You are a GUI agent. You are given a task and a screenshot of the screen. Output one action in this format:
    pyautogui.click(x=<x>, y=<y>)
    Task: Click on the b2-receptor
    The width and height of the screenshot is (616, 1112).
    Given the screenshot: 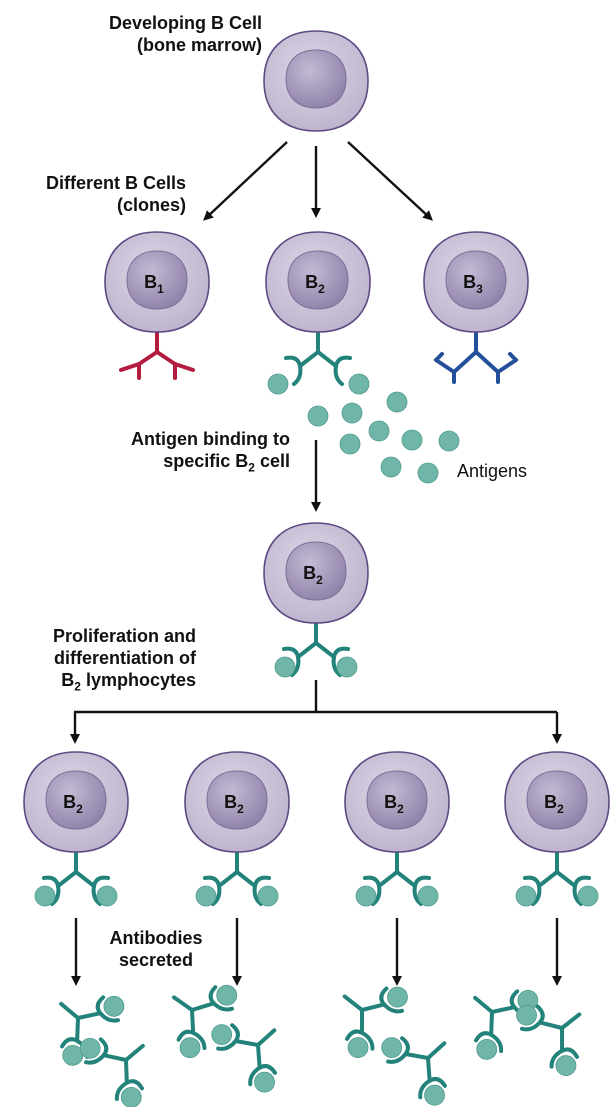 What is the action you would take?
    pyautogui.click(x=318, y=358)
    